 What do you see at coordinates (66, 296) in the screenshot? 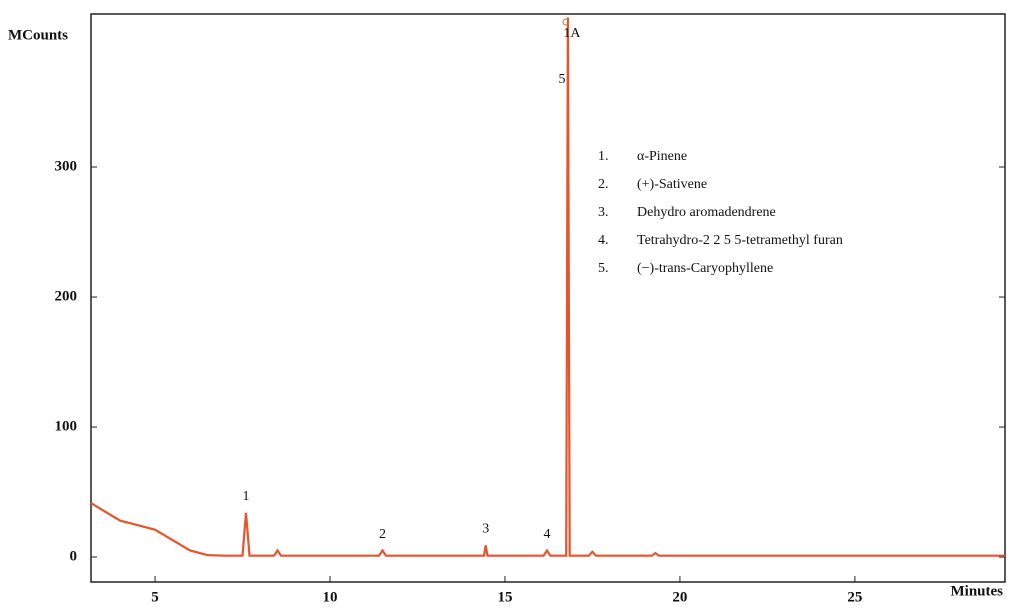
I see `y-tick-label: 200` at bounding box center [66, 296].